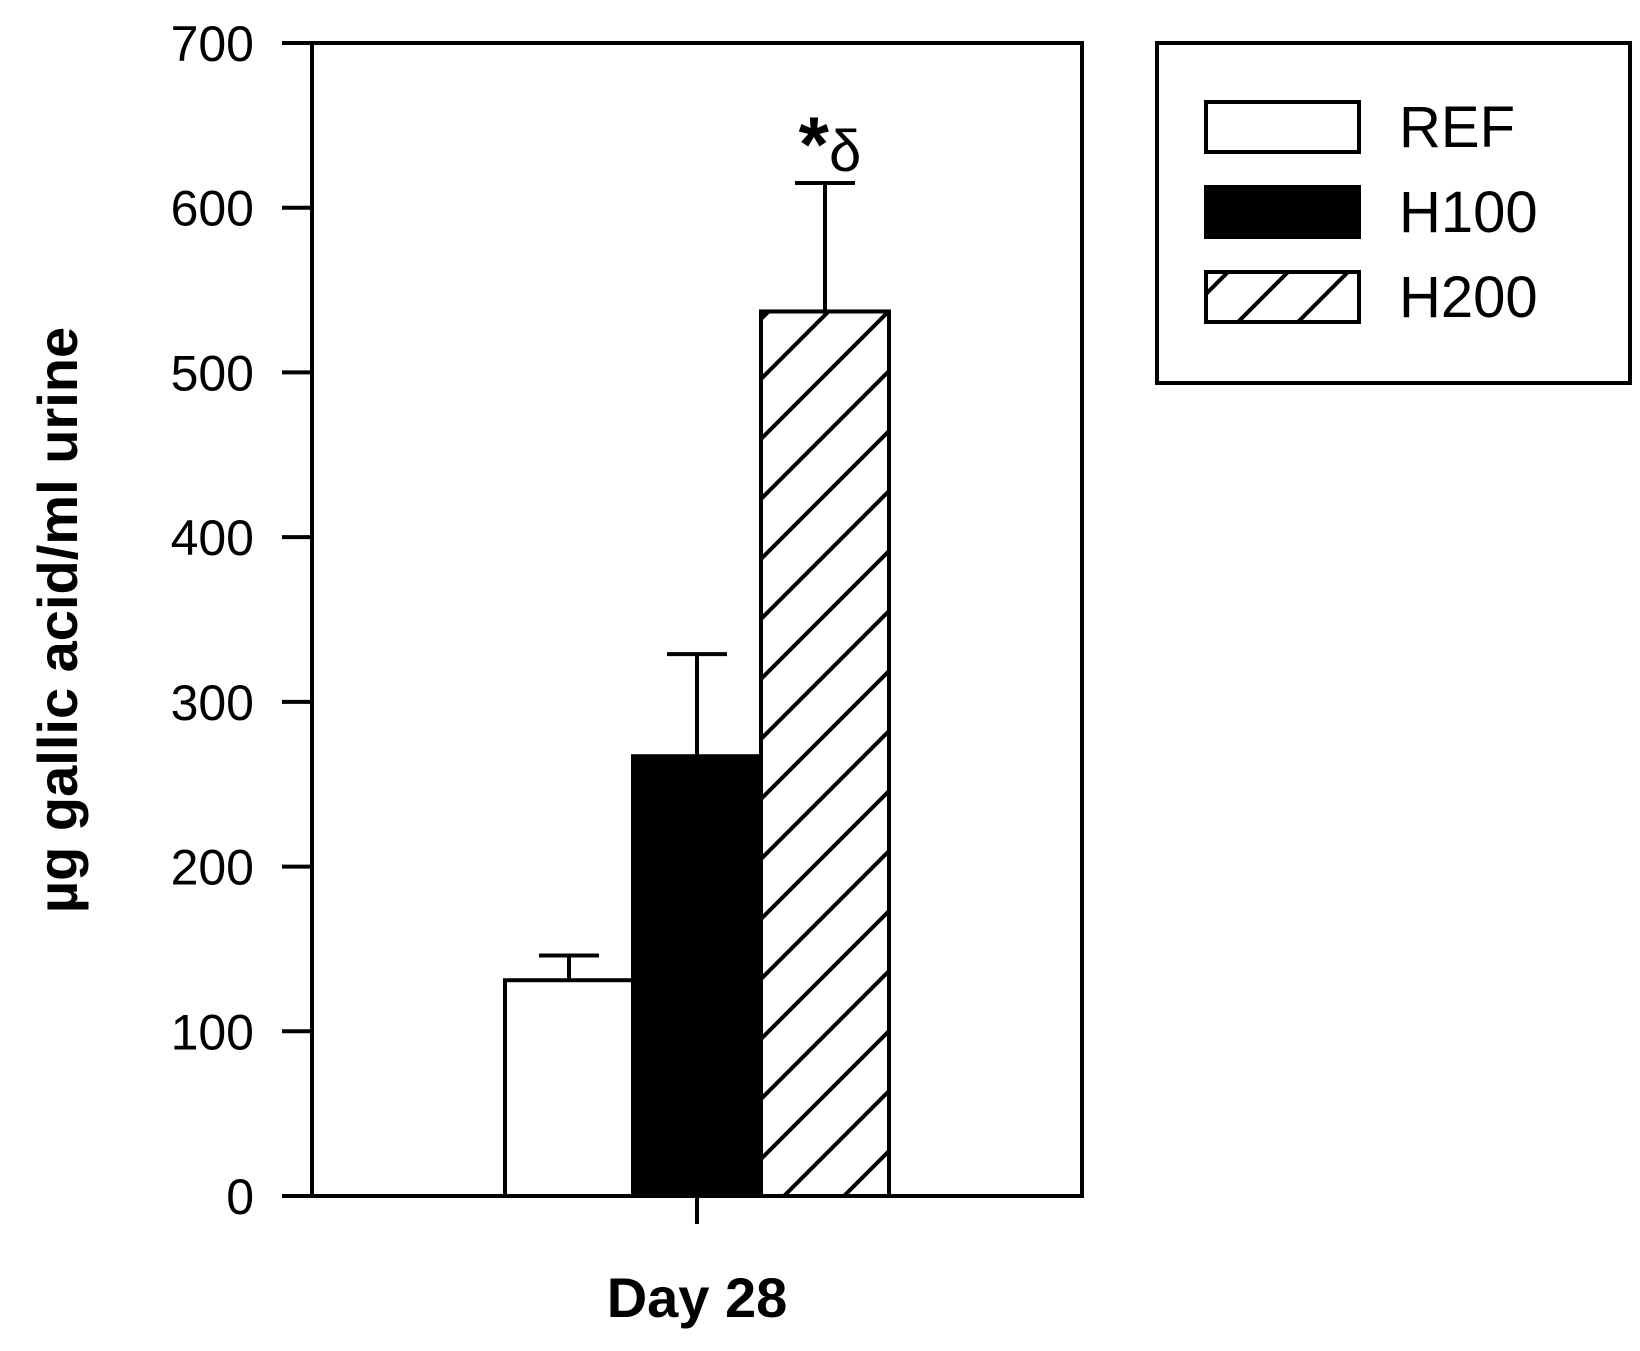 The height and width of the screenshot is (1351, 1640). What do you see at coordinates (1468, 212) in the screenshot?
I see `legend-label-h100: H100` at bounding box center [1468, 212].